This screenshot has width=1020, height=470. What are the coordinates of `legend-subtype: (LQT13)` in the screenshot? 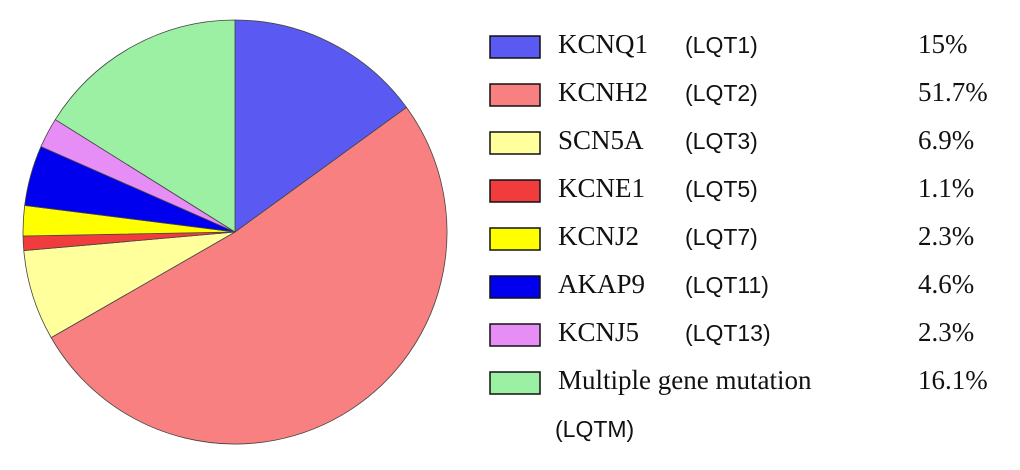 It's located at (728, 333).